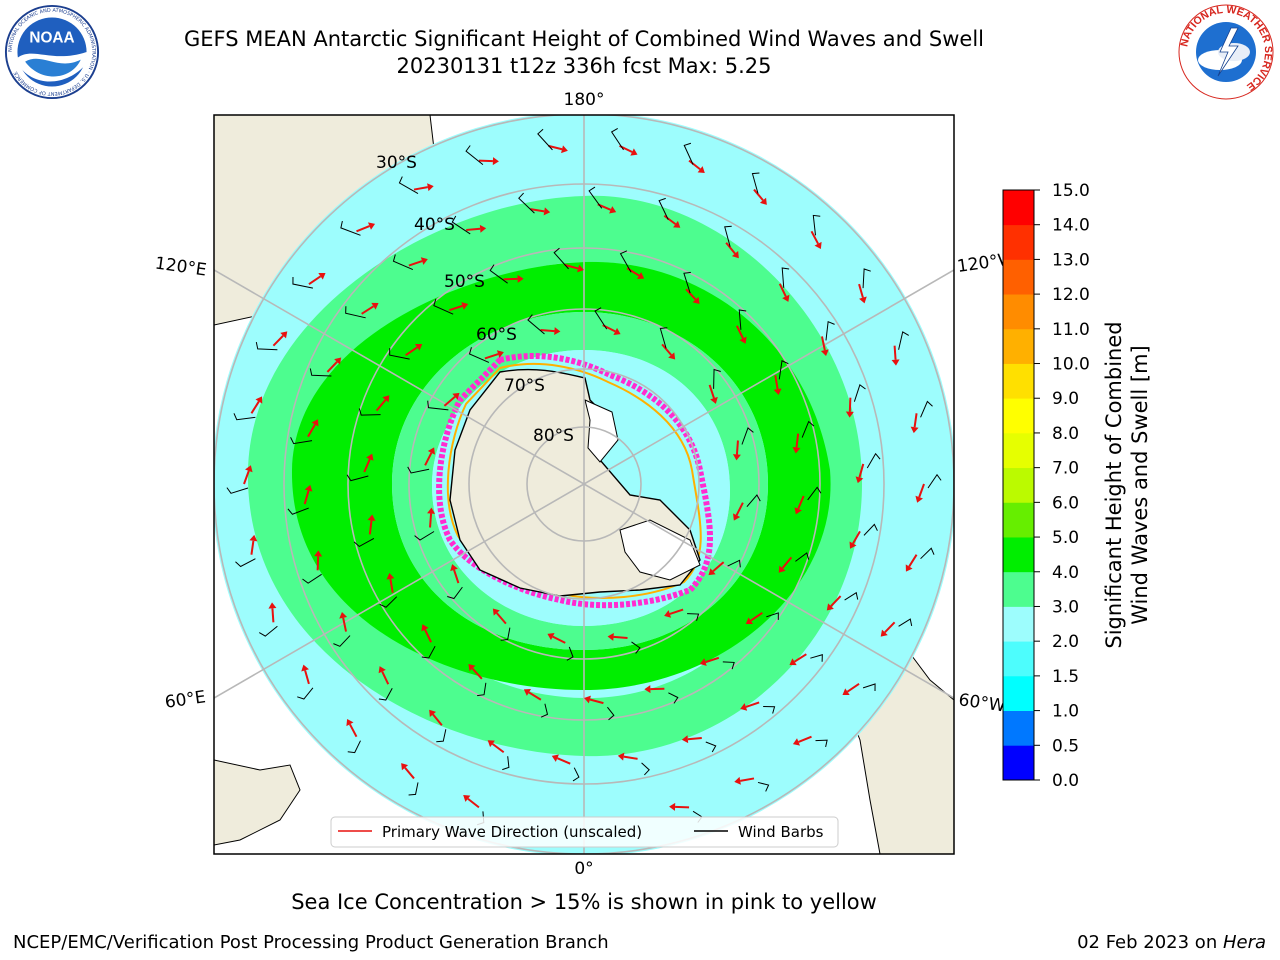 The height and width of the screenshot is (960, 1280). I want to click on footer-date: 02 Feb 2023 on Hera, so click(1171, 942).